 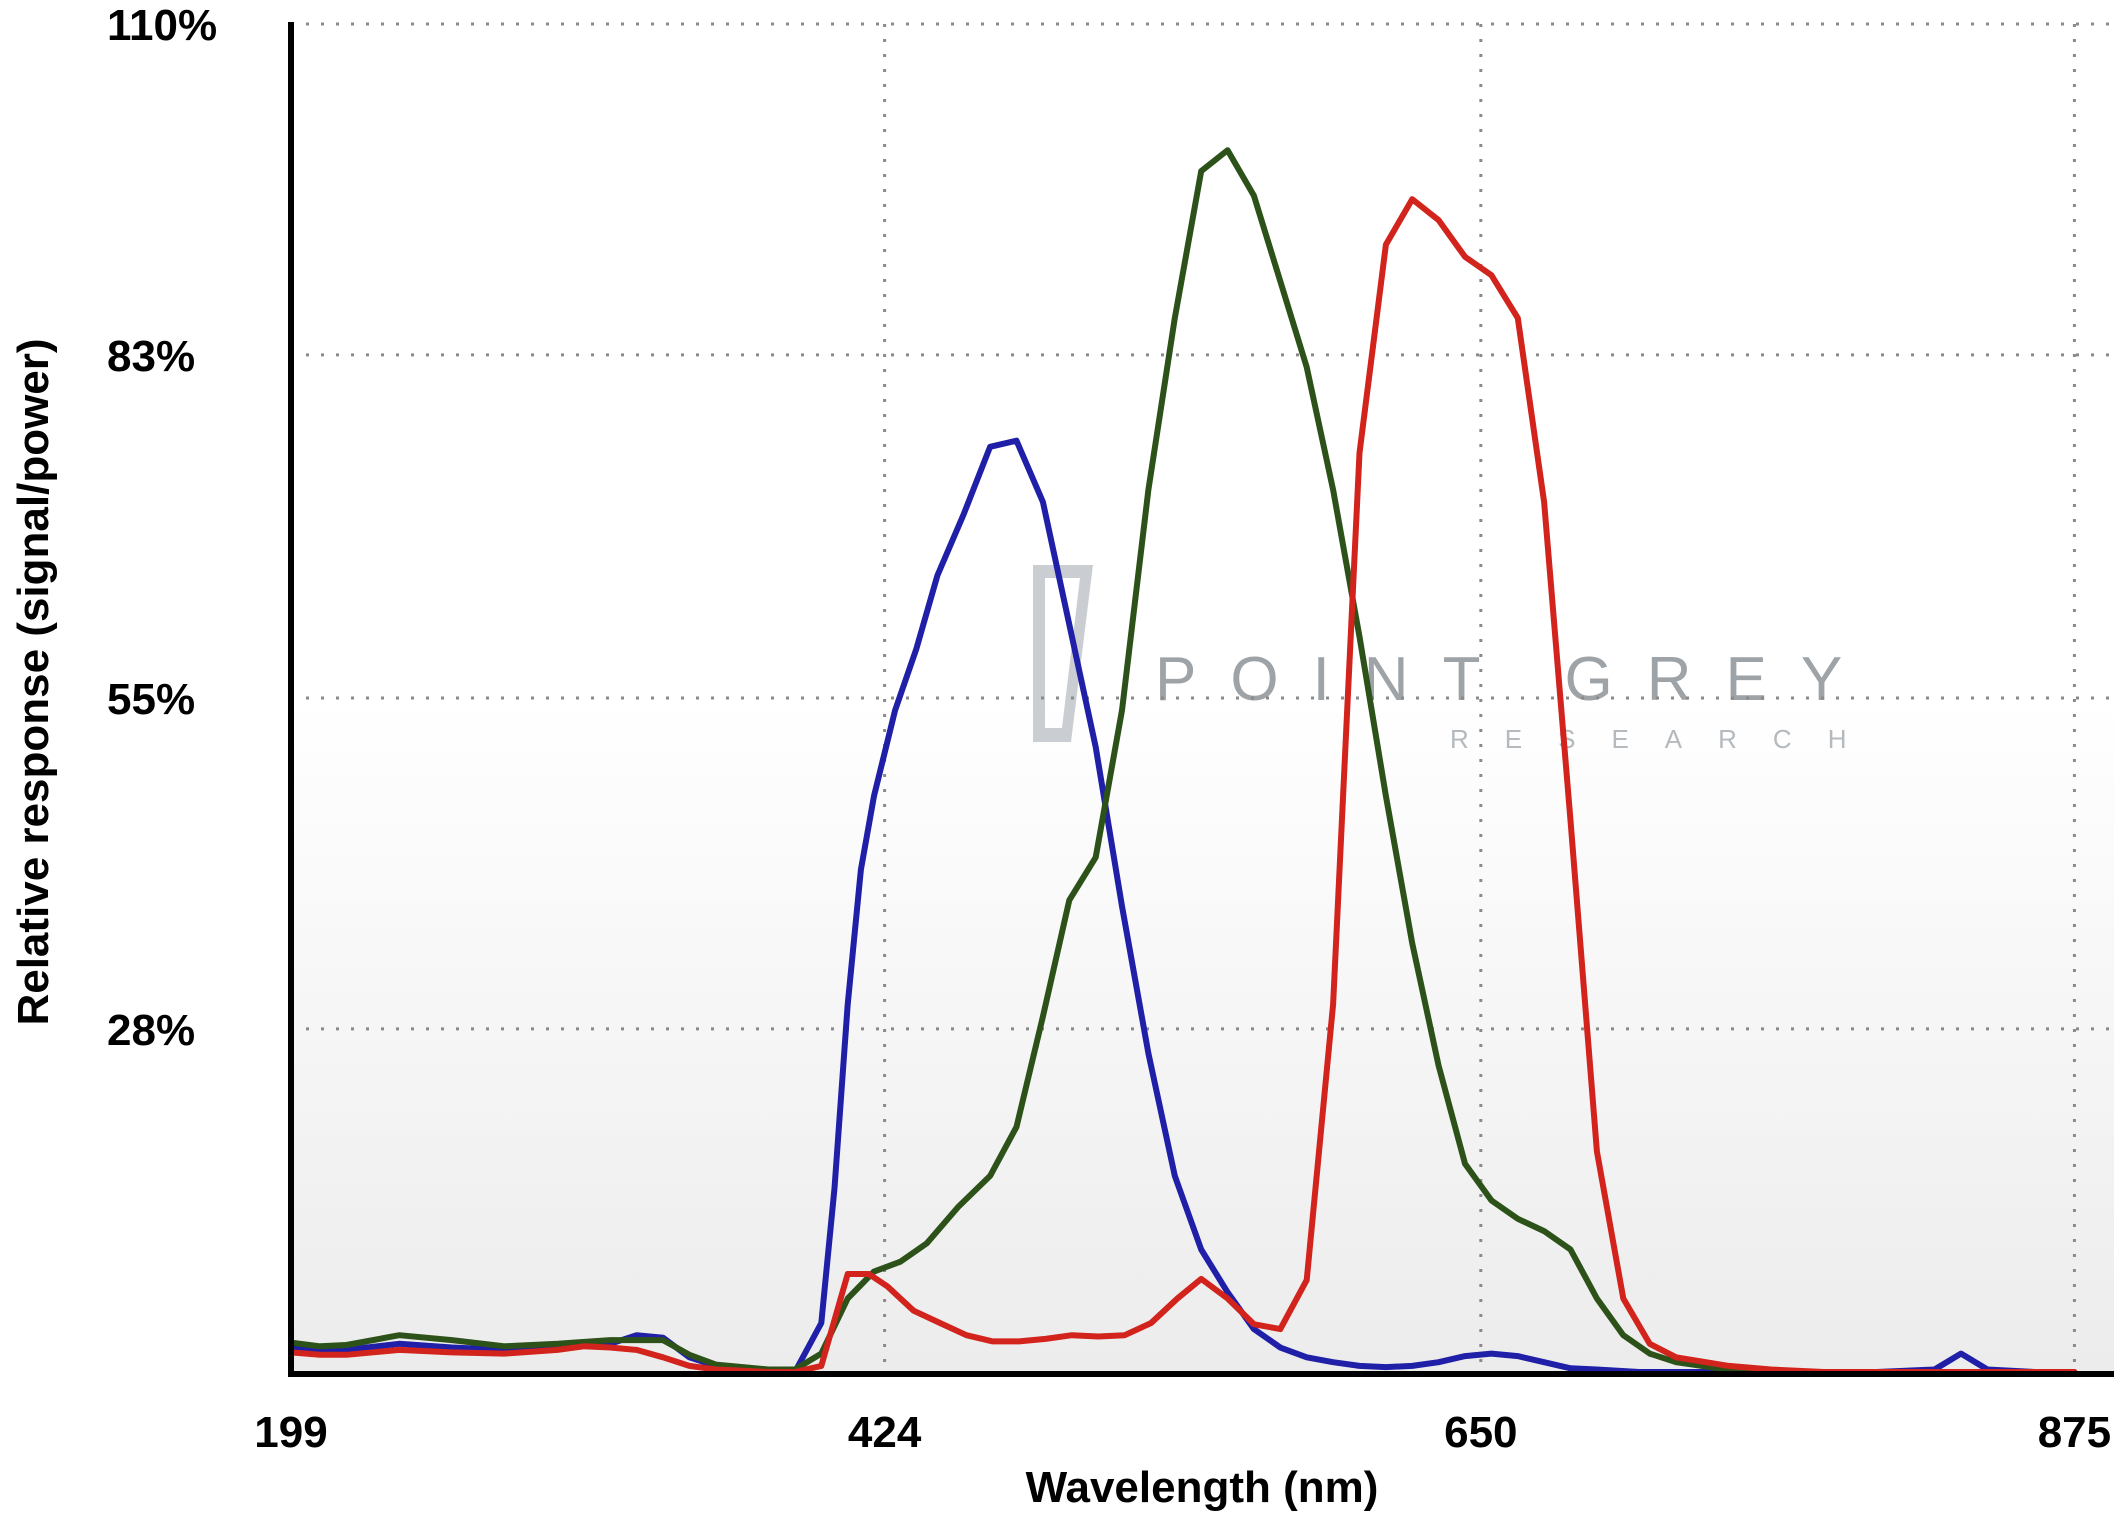 I want to click on y-tick-label: 28%, so click(x=151, y=1030).